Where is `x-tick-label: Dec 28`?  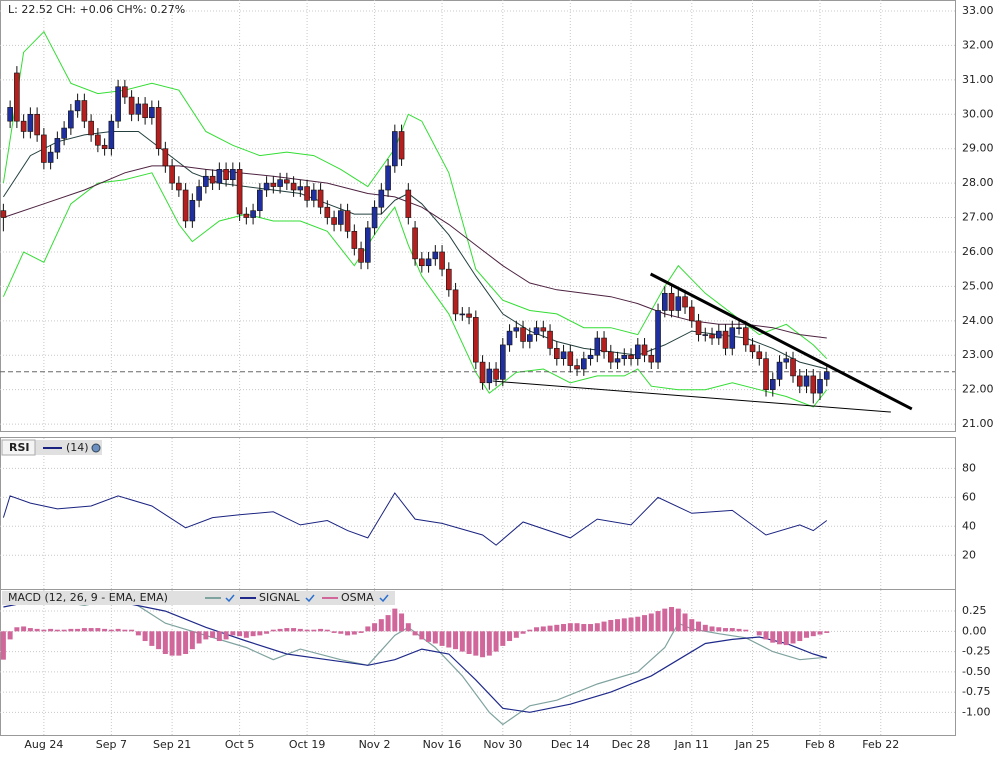 x-tick-label: Dec 28 is located at coordinates (631, 744).